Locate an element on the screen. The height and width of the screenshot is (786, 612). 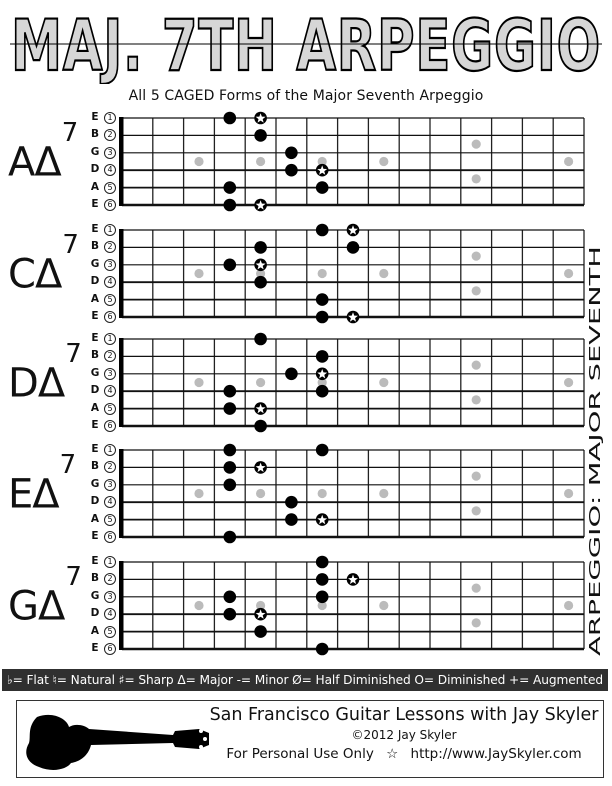
chord-root: C is located at coordinates (22, 274).